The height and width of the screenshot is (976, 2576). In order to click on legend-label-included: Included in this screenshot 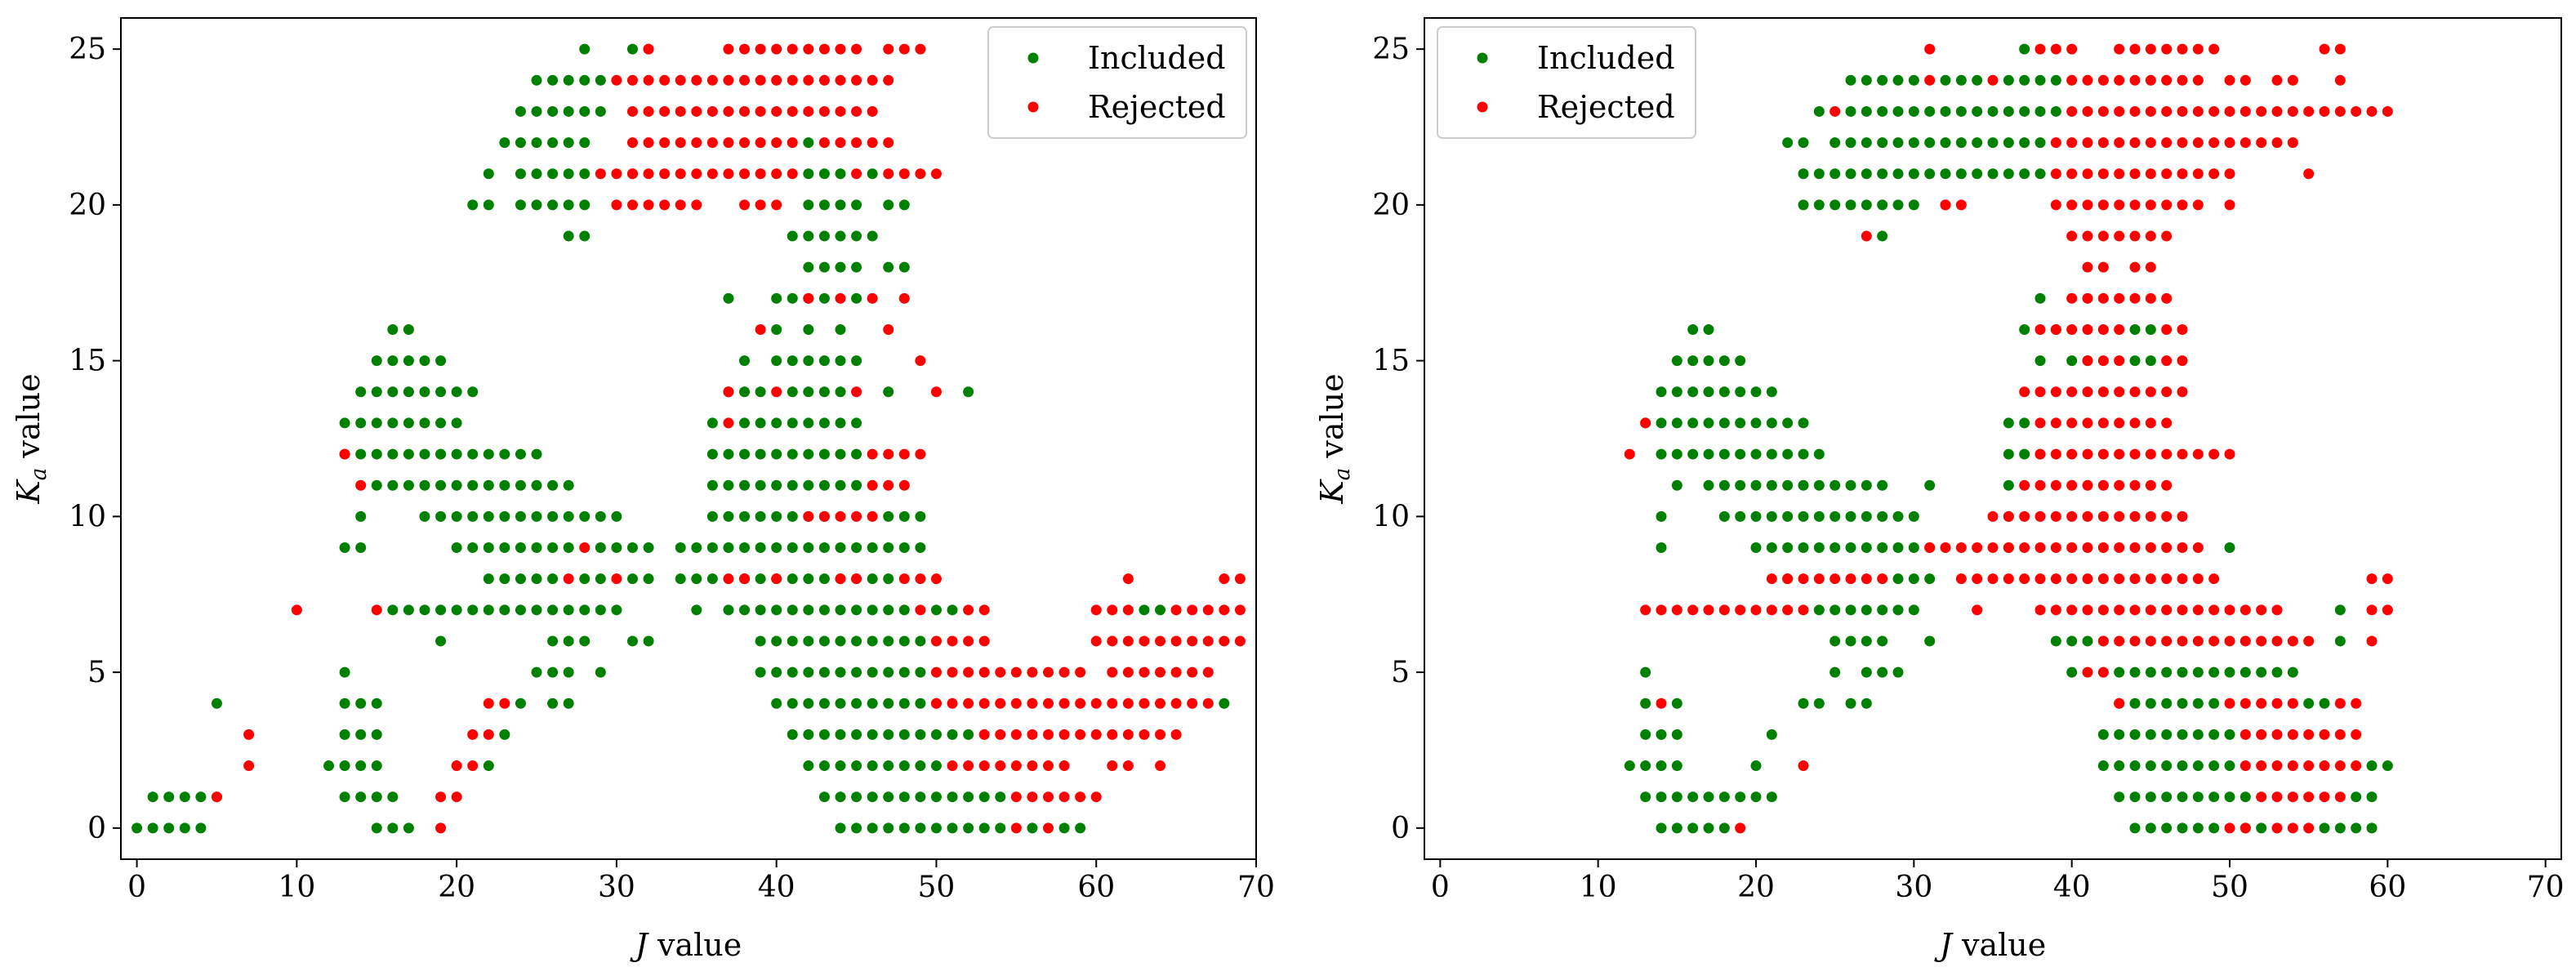, I will do `click(1157, 58)`.